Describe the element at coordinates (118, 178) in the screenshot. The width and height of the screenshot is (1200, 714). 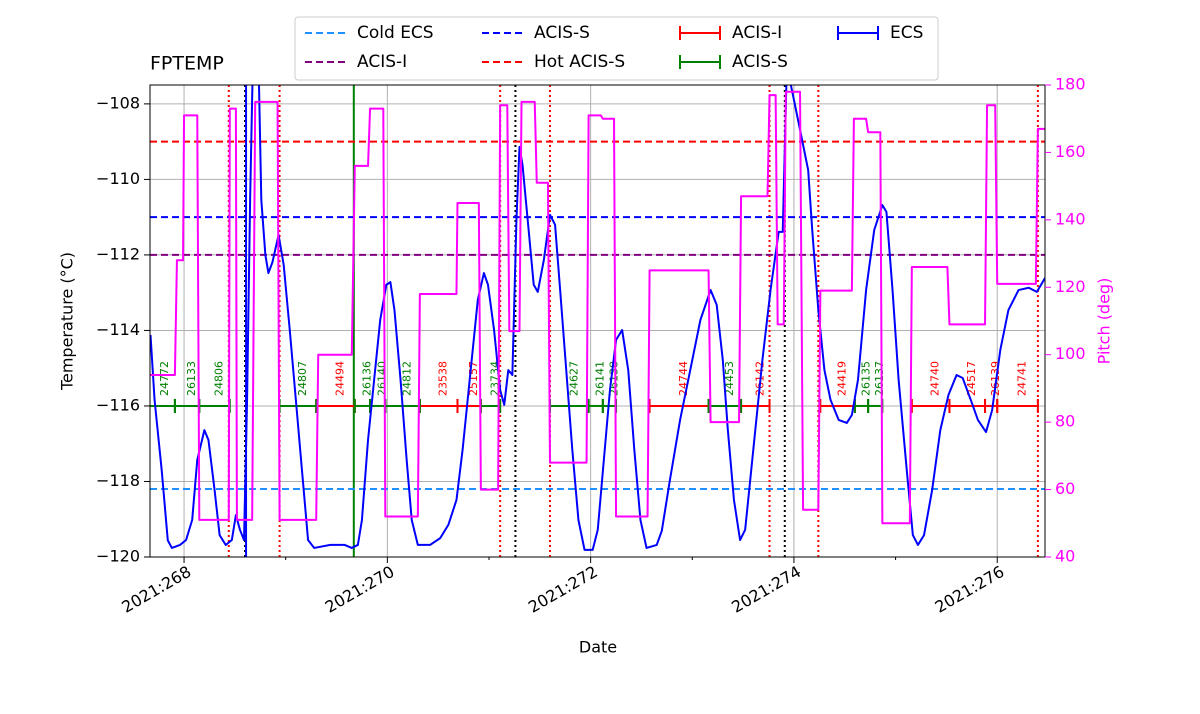
I see `y-tick-label: −110` at that location.